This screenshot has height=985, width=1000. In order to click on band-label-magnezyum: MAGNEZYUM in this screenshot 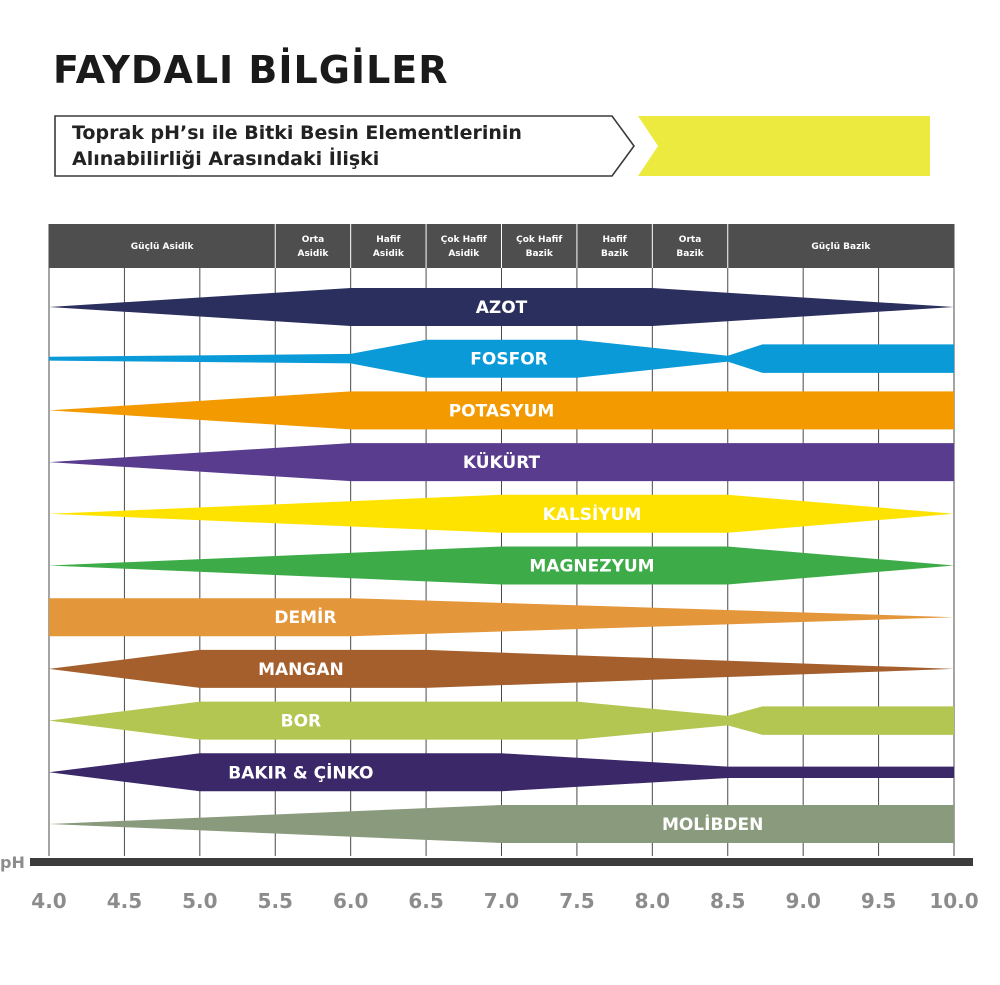, I will do `click(591, 567)`.